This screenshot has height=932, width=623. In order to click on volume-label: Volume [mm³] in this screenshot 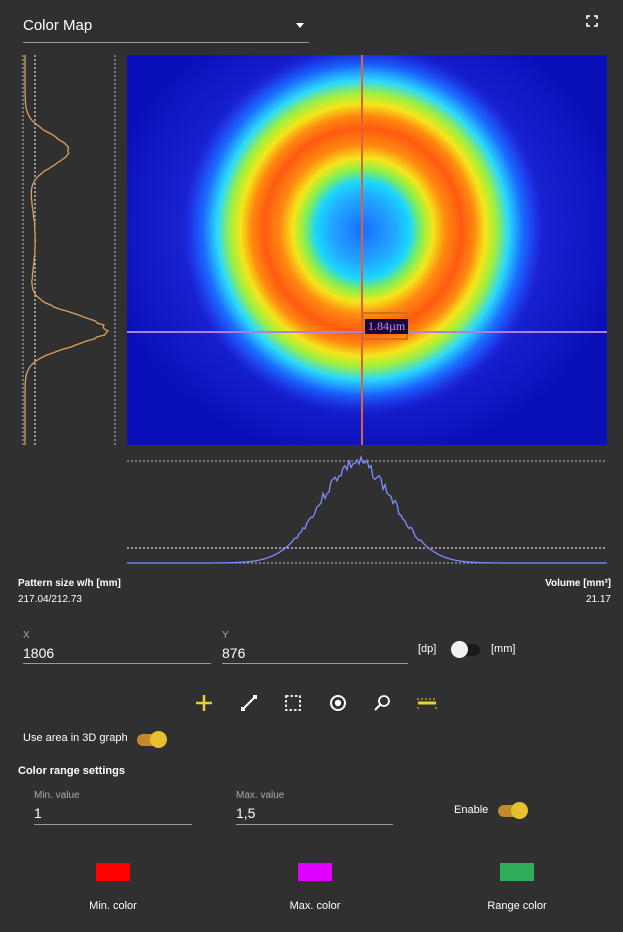, I will do `click(578, 583)`.